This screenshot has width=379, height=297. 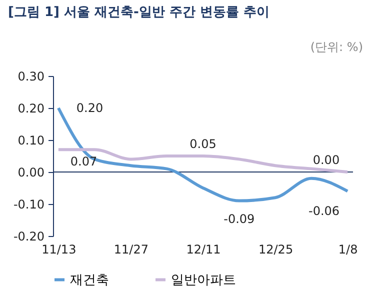 I want to click on x-tick-label: 11/13, so click(x=59, y=249).